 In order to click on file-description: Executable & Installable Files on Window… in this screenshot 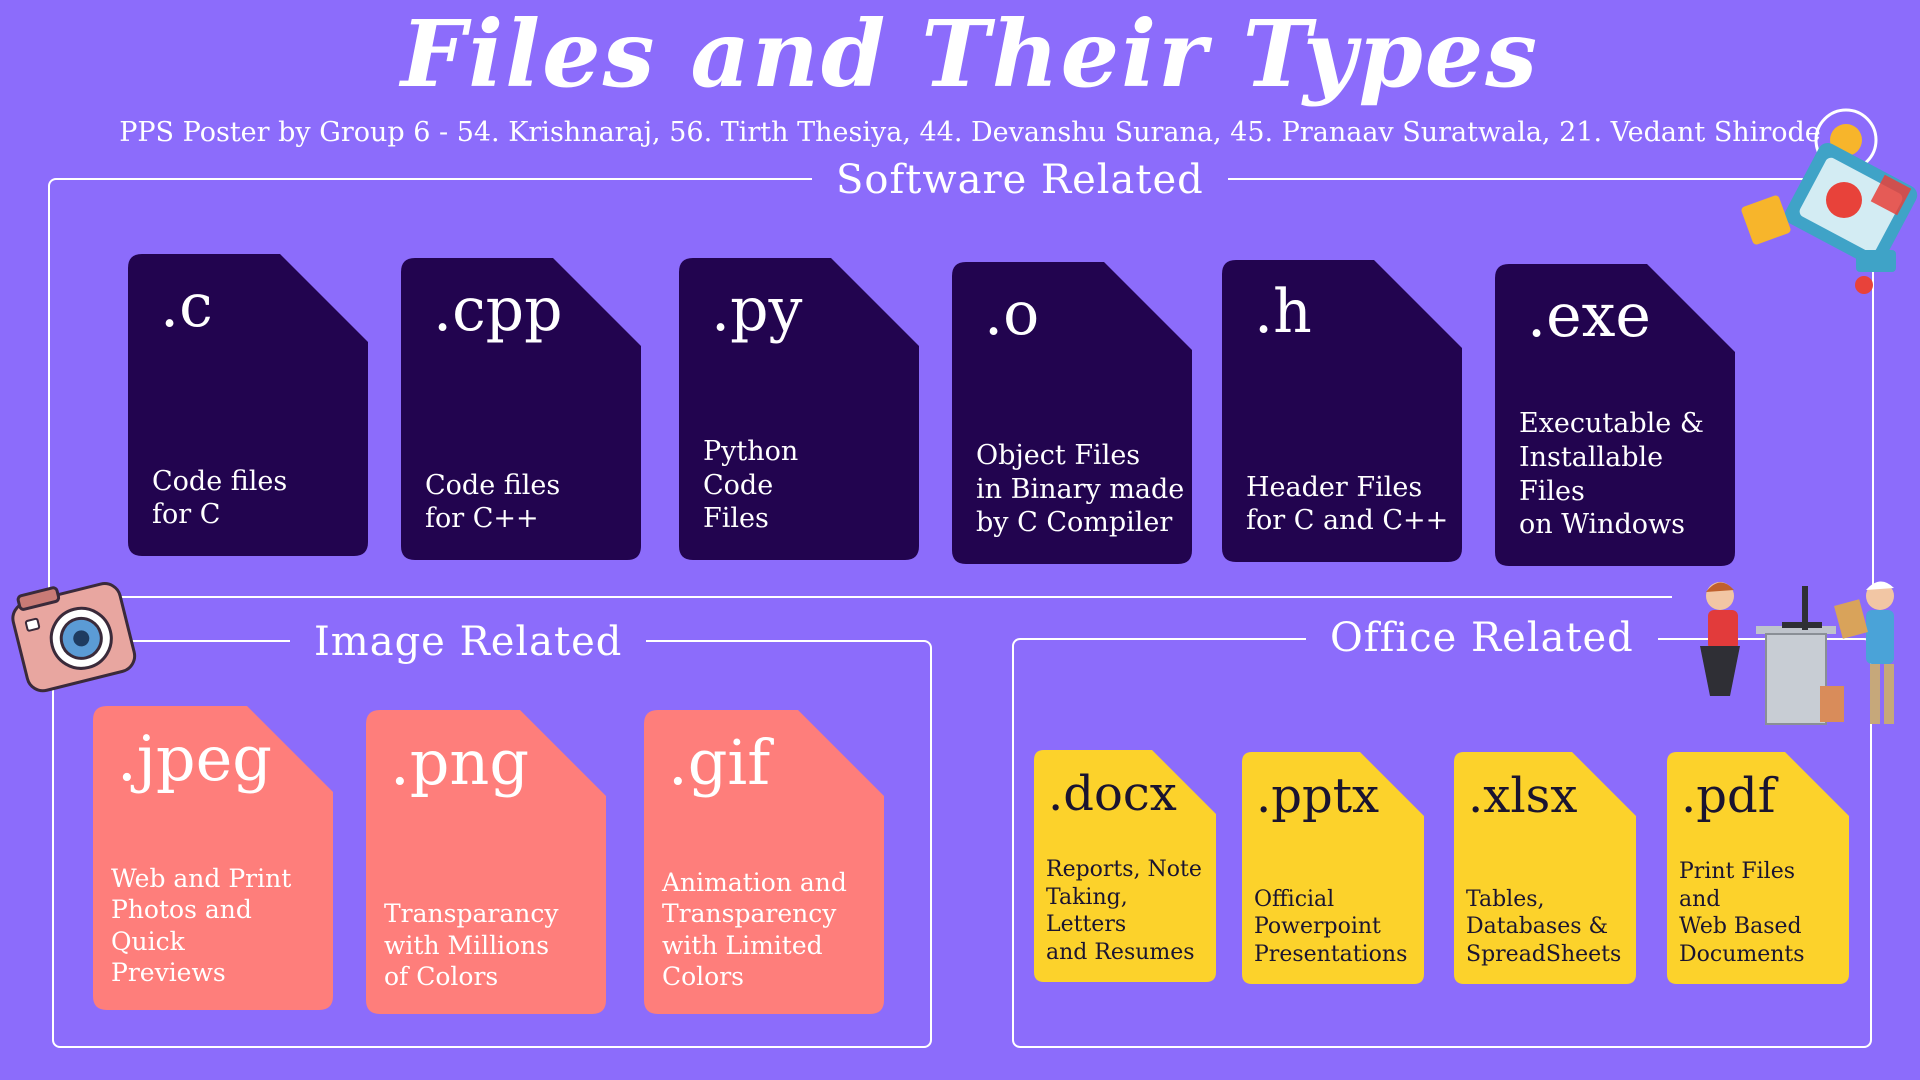, I will do `click(1611, 474)`.